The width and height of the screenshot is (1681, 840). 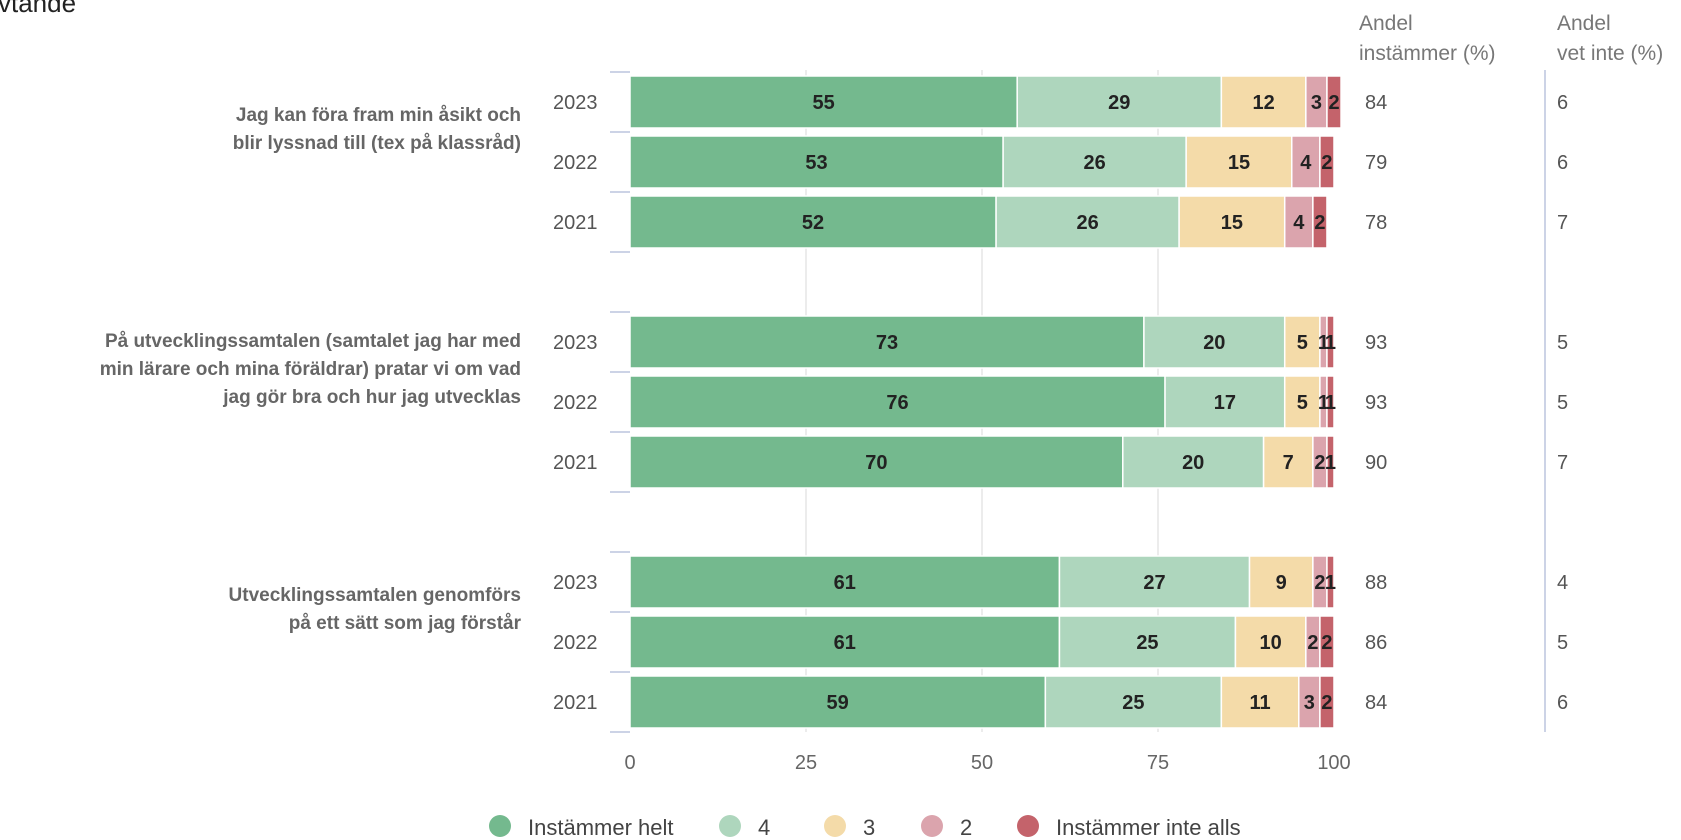 I want to click on agree-value: 86, so click(x=1376, y=643).